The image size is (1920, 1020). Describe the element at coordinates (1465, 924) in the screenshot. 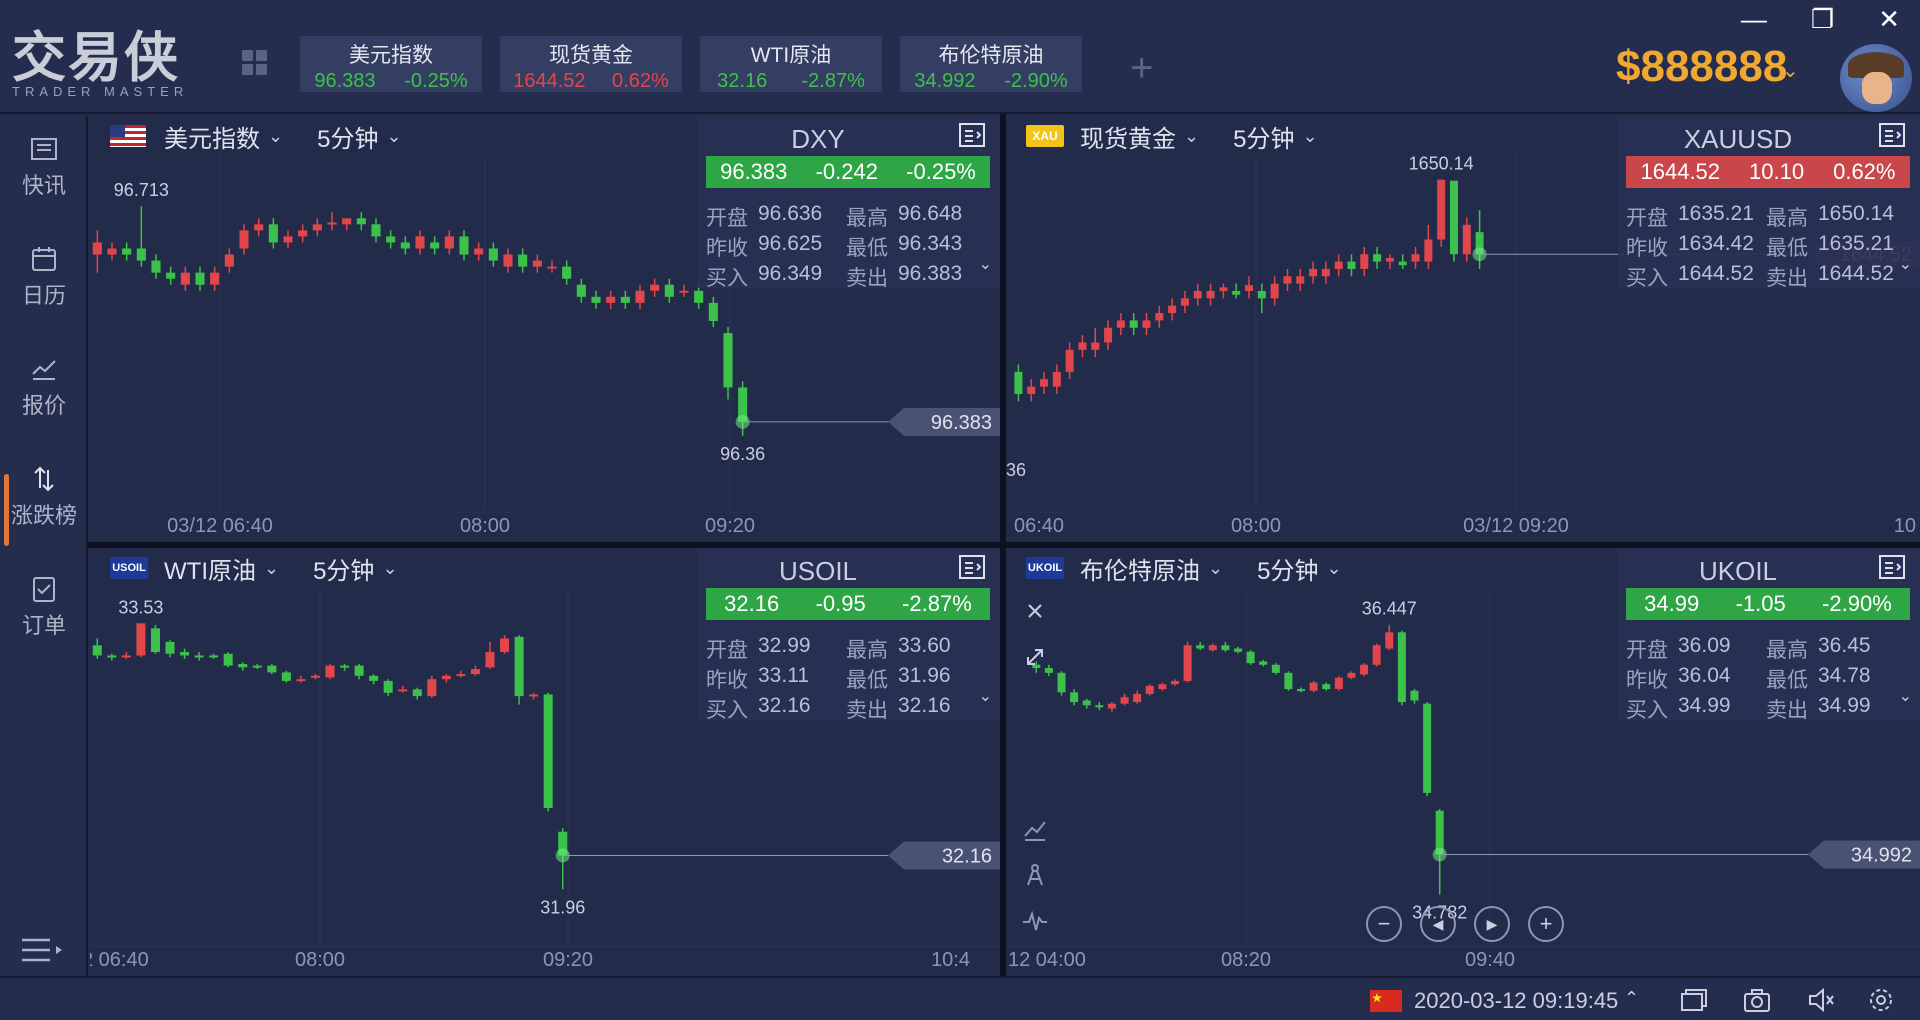

I see `chart-navigation: − ◀ ▶ +` at that location.